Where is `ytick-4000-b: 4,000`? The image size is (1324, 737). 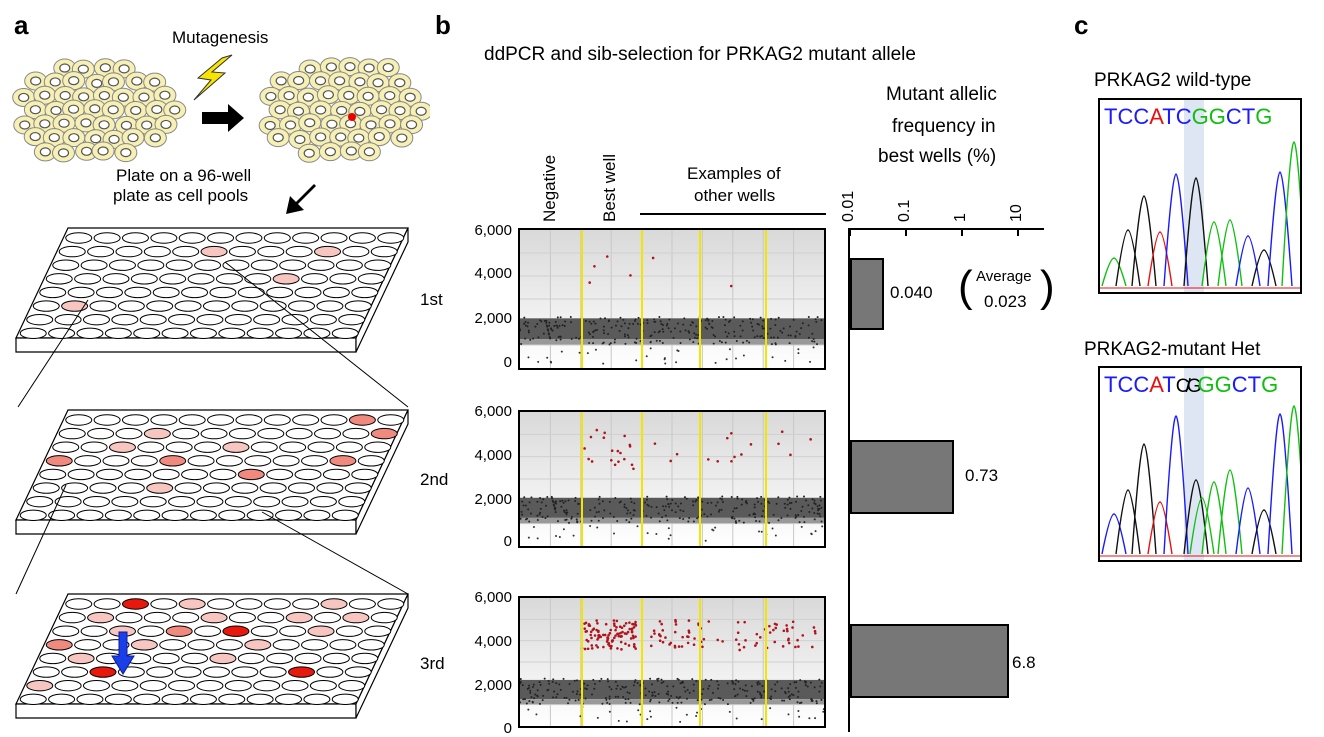
ytick-4000-b: 4,000 is located at coordinates (493, 455).